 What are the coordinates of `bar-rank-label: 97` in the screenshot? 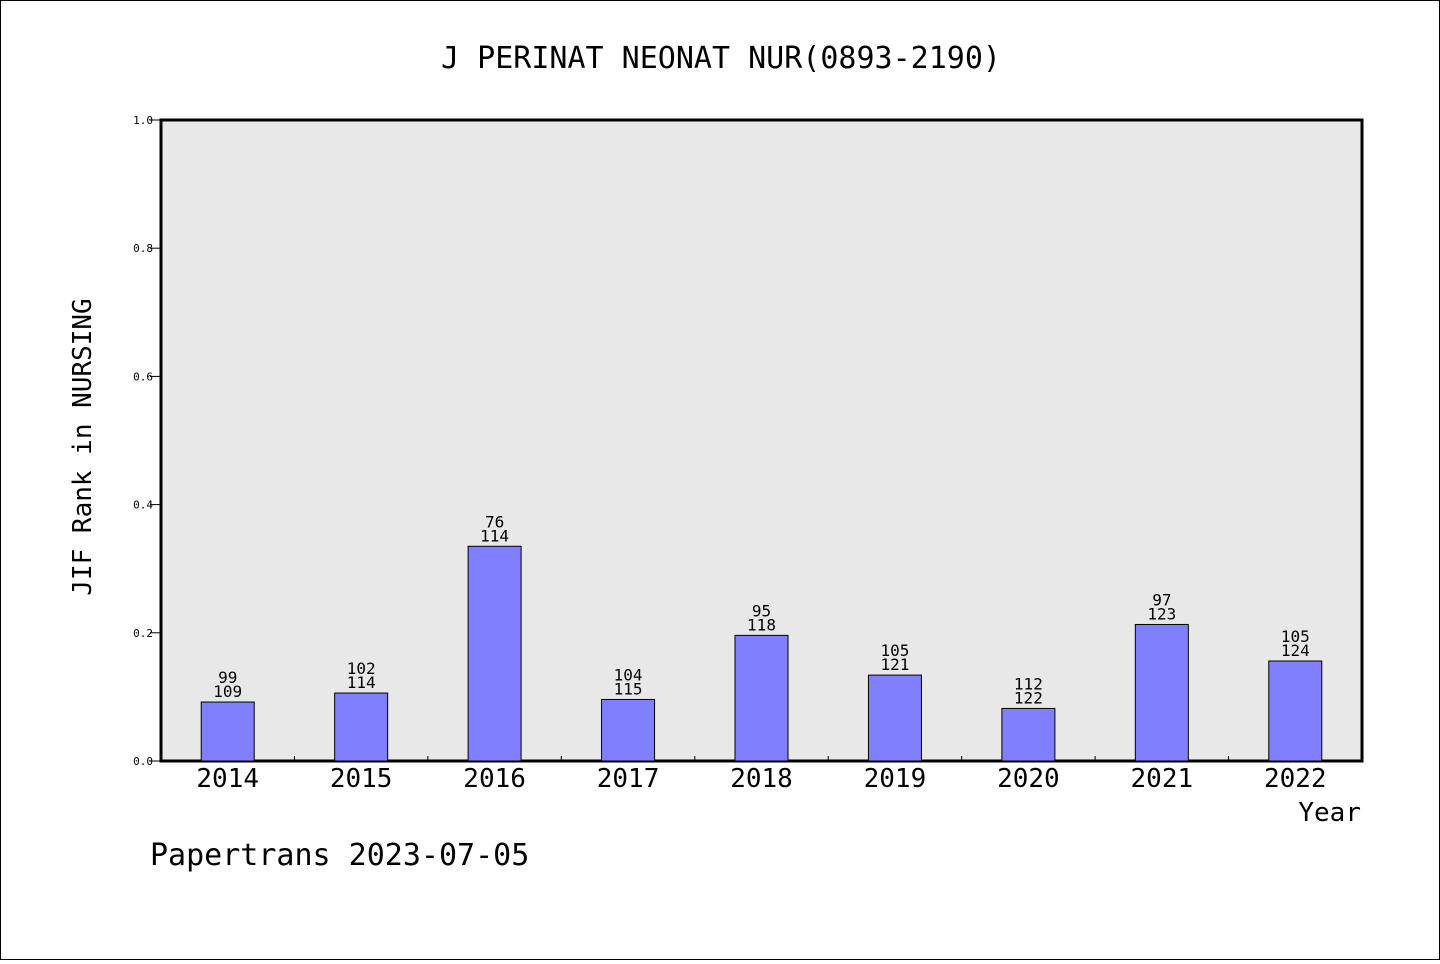 It's located at (1161, 599).